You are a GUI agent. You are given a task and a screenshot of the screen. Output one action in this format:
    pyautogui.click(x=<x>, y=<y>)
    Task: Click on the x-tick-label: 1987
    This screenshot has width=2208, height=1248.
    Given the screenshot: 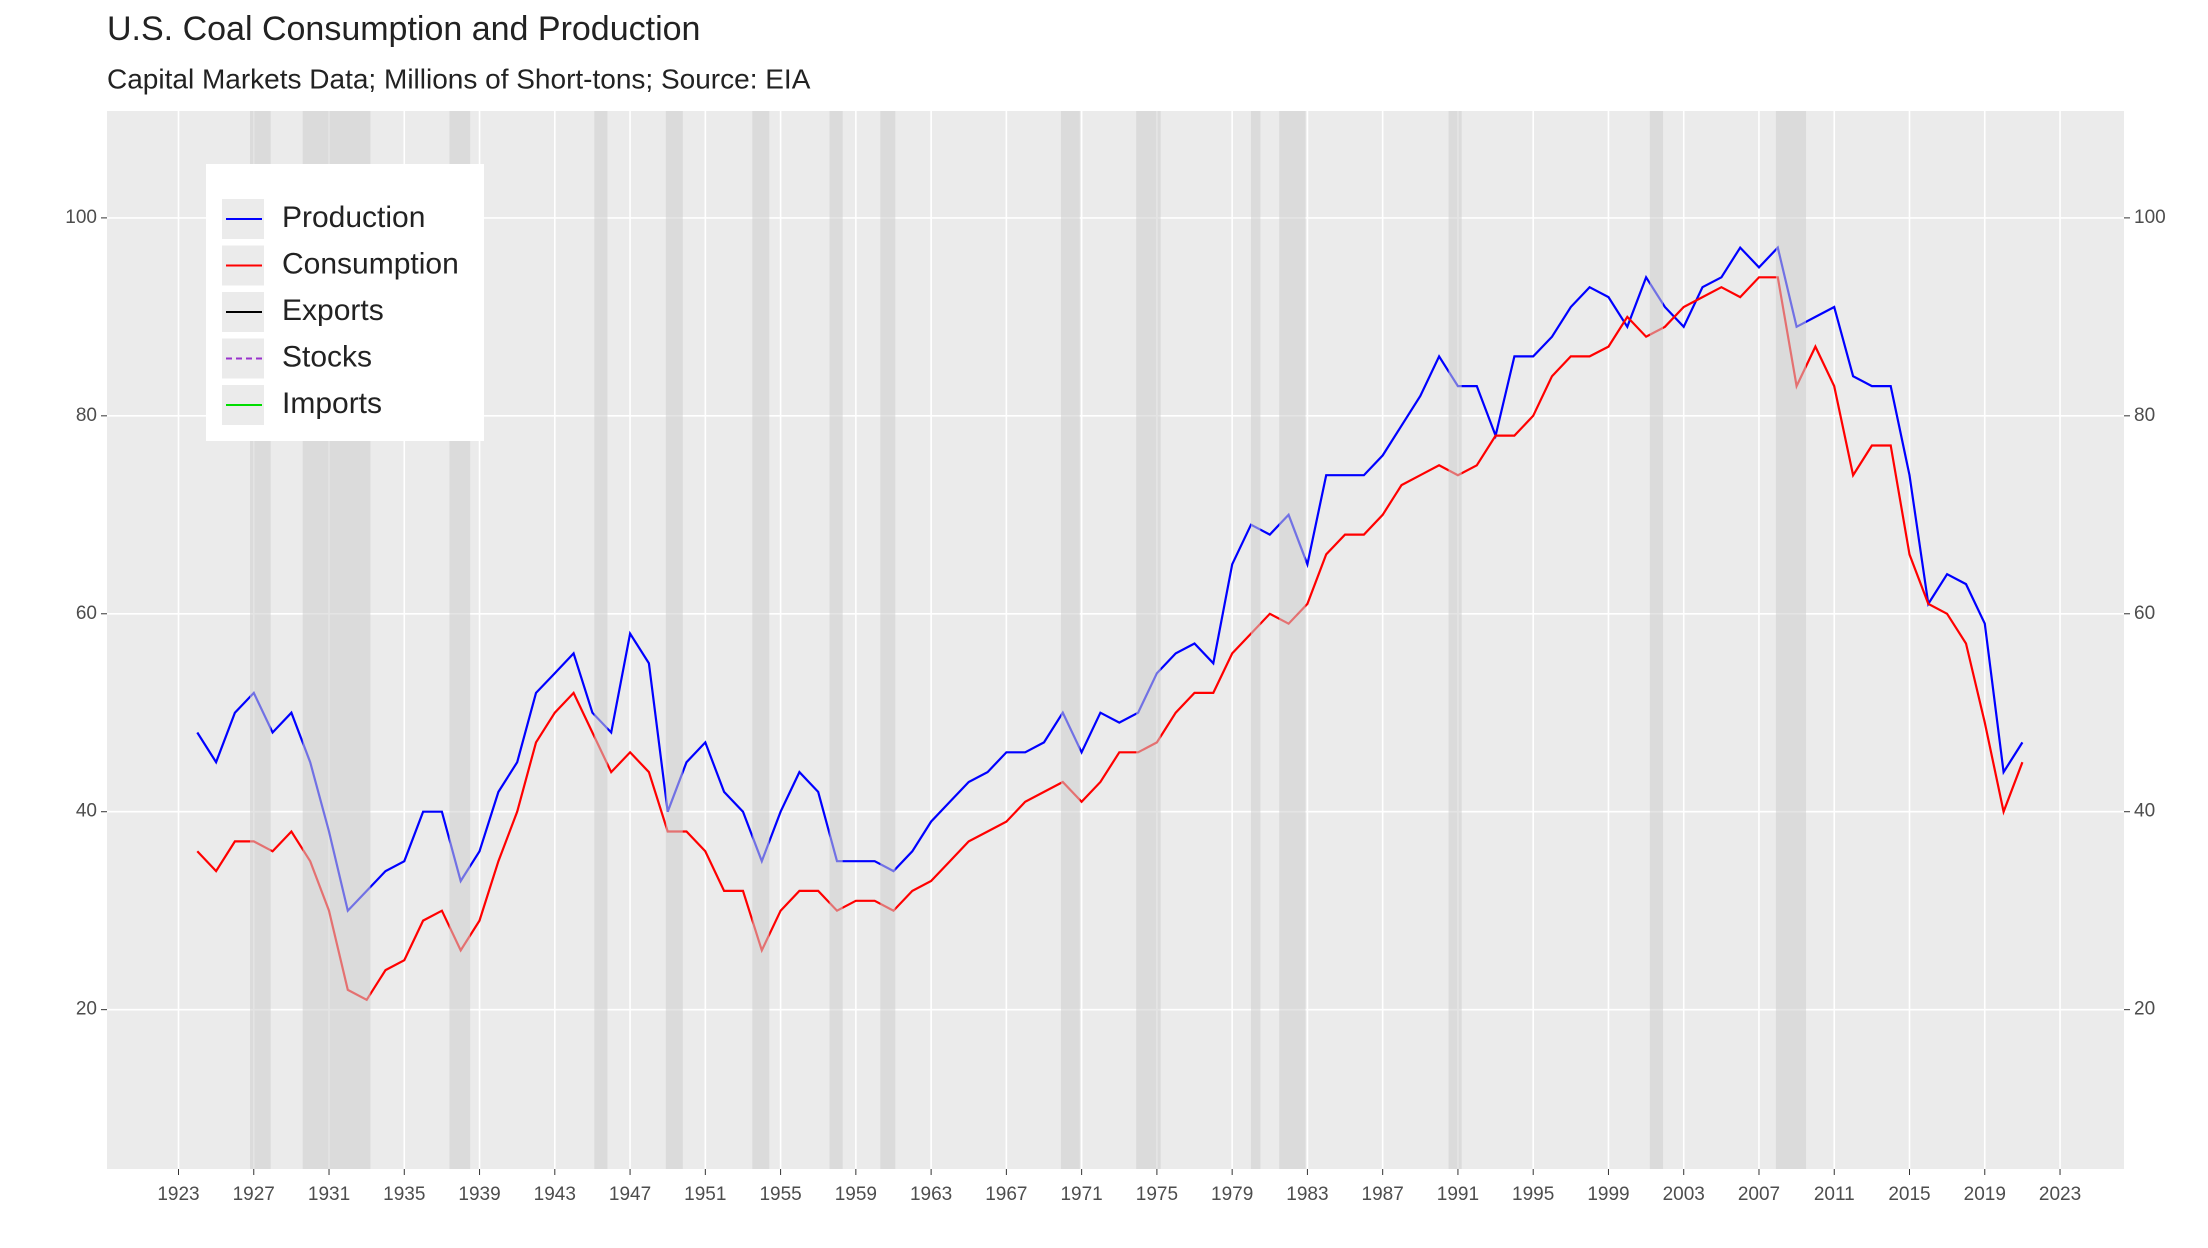 What is the action you would take?
    pyautogui.click(x=1383, y=1194)
    